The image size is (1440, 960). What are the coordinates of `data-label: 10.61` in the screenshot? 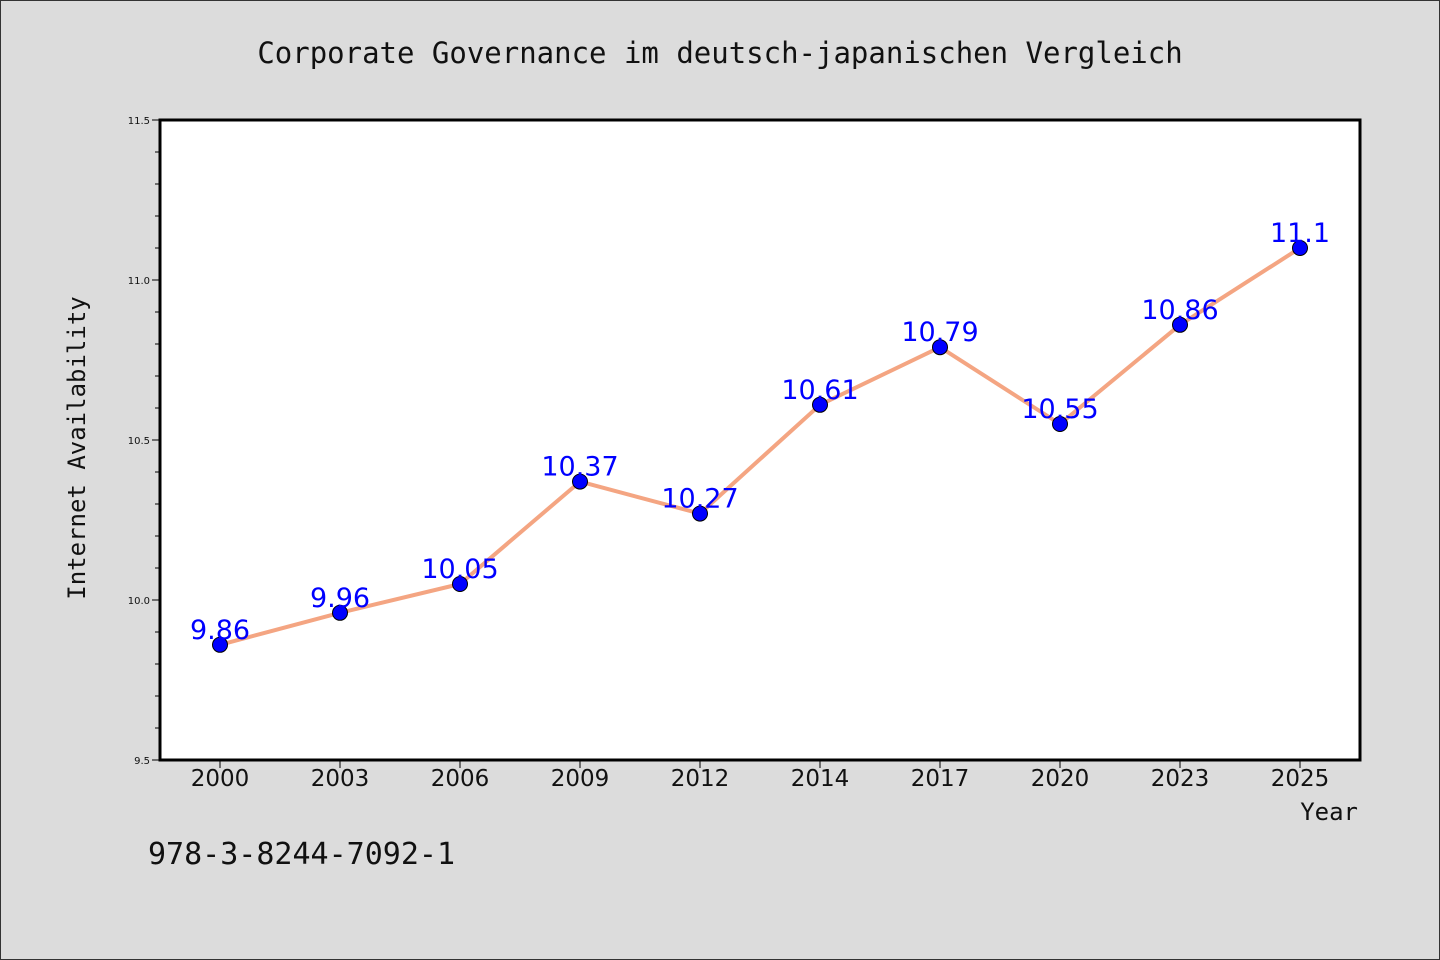 It's located at (819, 390).